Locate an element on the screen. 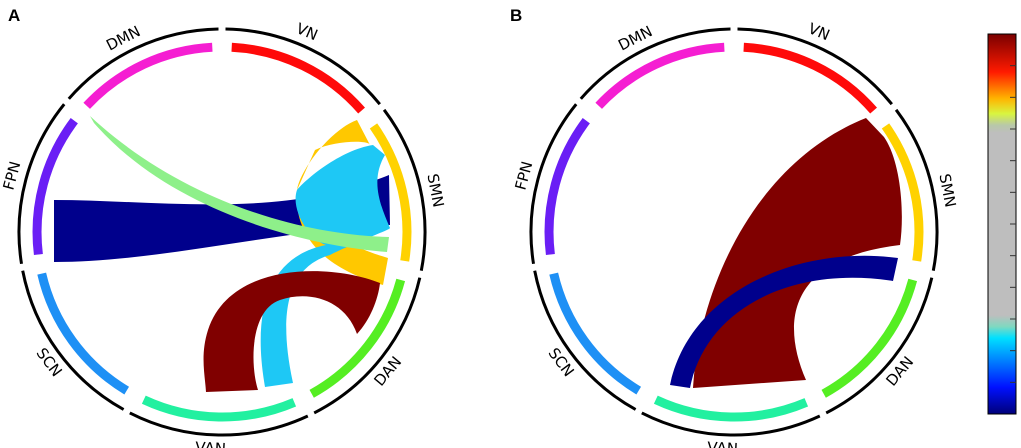 Image resolution: width=1021 pixels, height=448 pixels. ribbon-smn-smn is located at coordinates (342, 202).